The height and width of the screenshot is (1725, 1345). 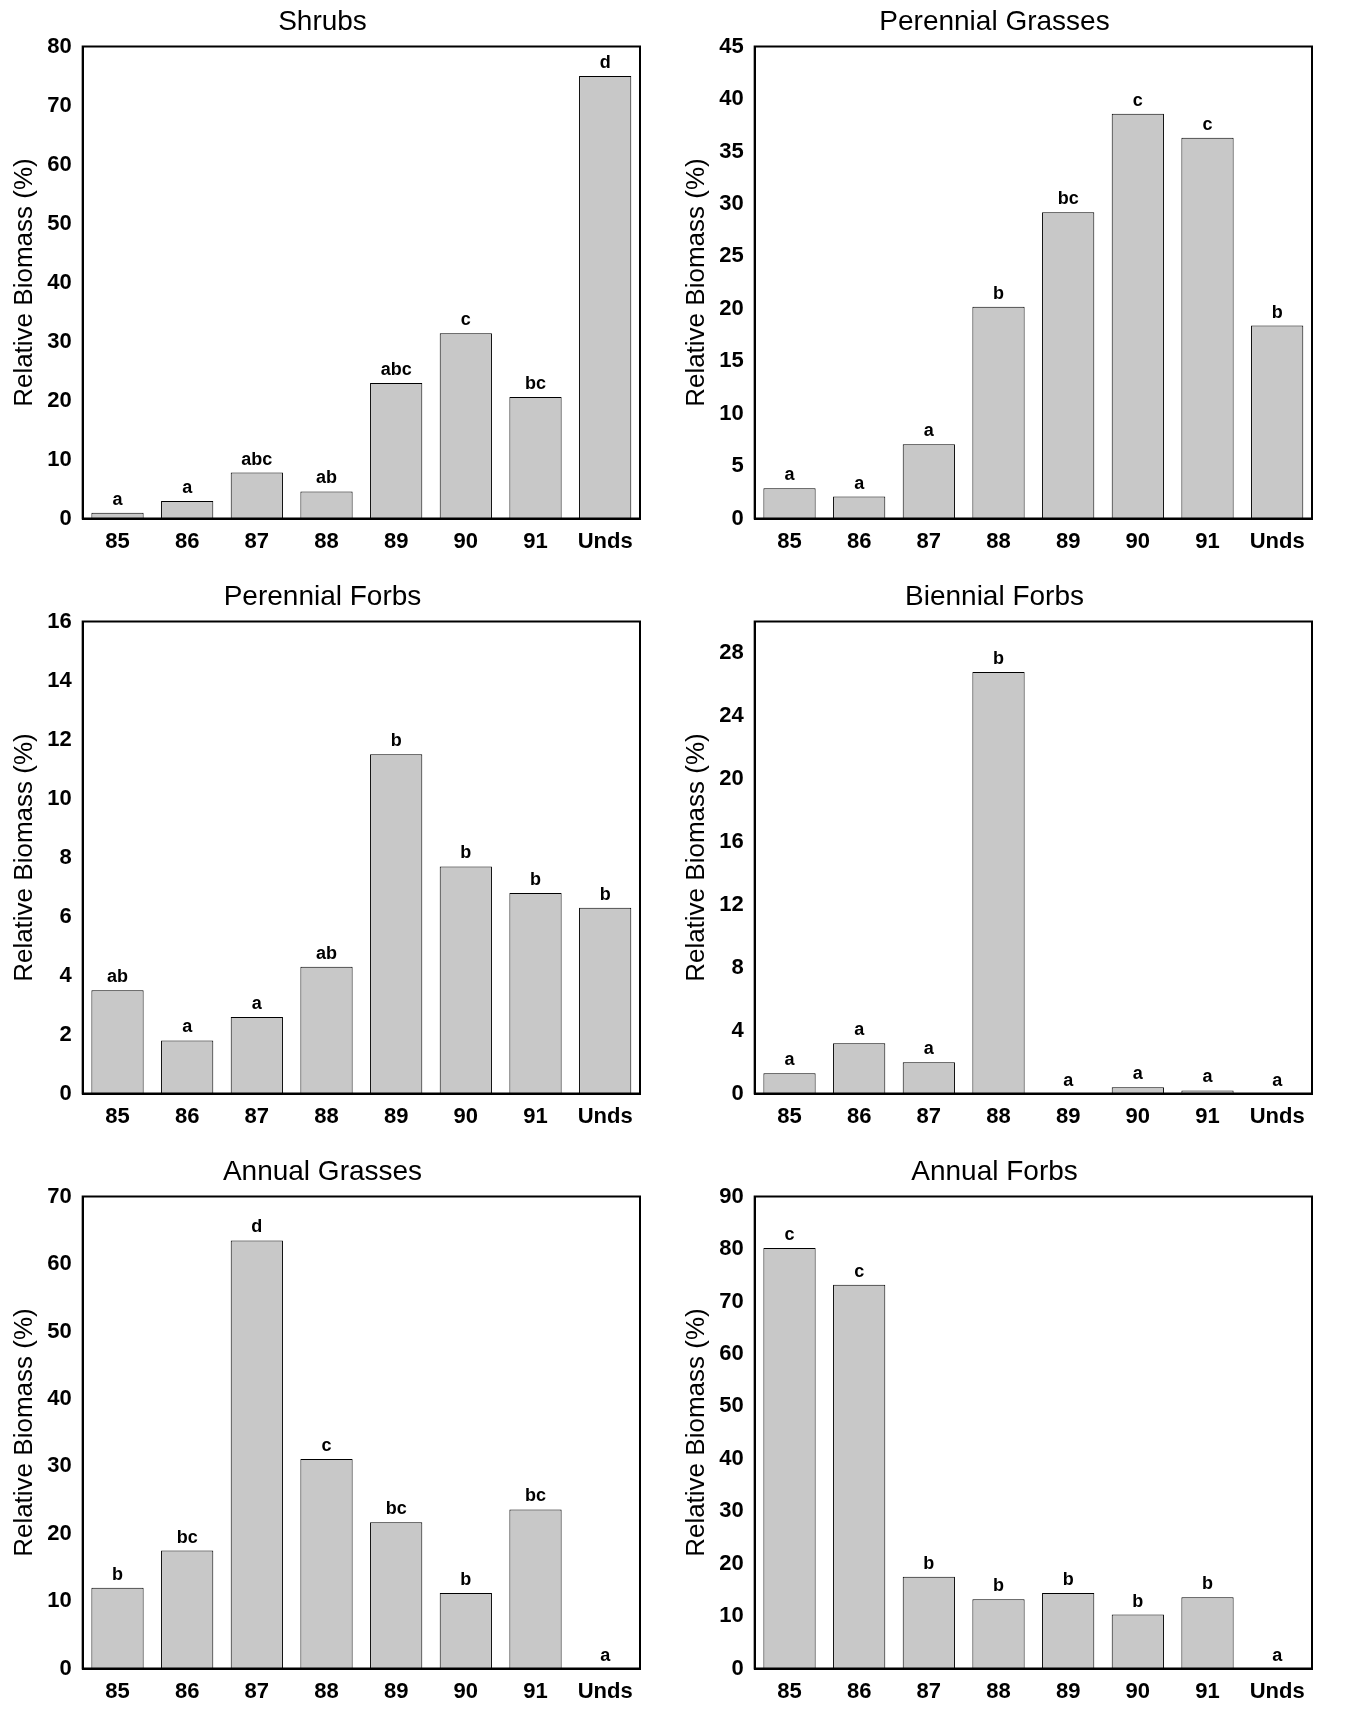 I want to click on y-tick-label: 15, so click(x=731, y=360).